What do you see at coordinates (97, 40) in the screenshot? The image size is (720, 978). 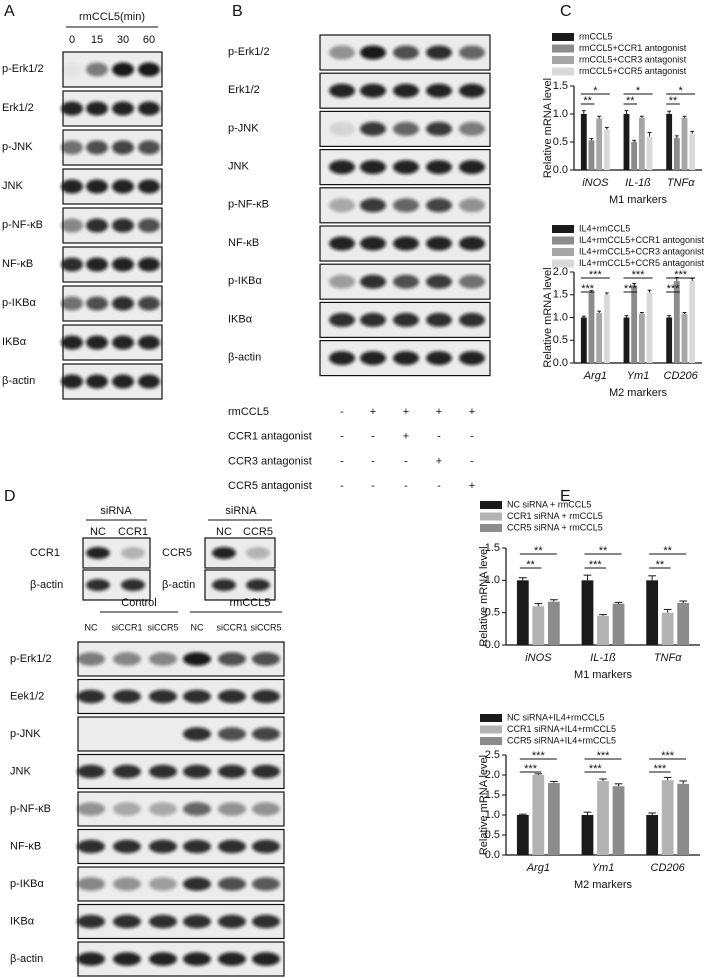 I see `lane-label: 15` at bounding box center [97, 40].